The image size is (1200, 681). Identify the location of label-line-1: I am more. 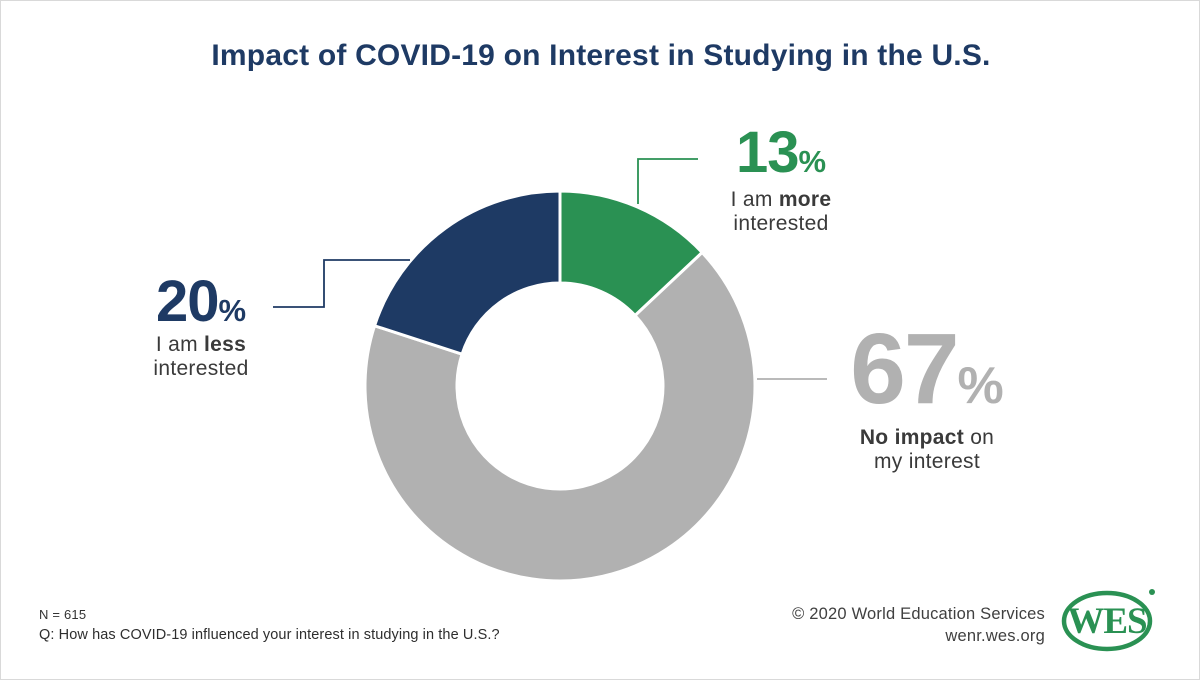
(781, 199).